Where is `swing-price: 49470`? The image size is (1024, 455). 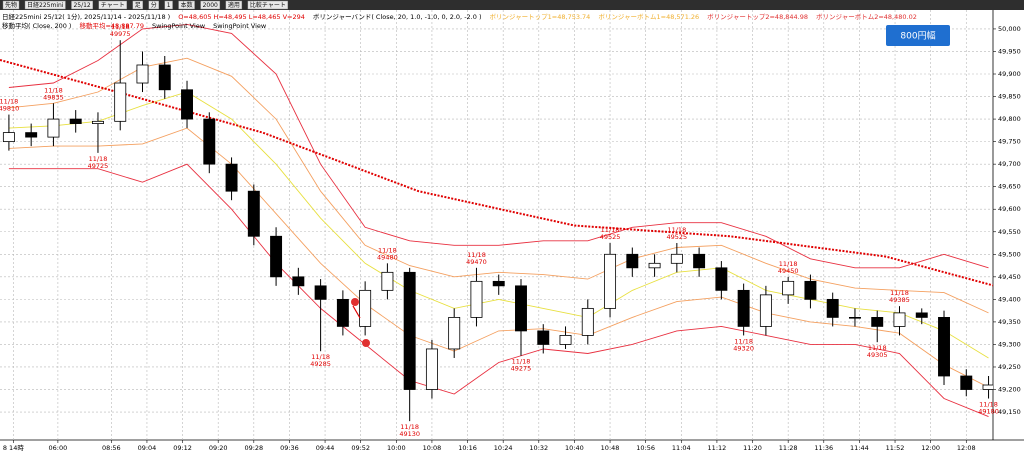
swing-price: 49470 is located at coordinates (476, 262).